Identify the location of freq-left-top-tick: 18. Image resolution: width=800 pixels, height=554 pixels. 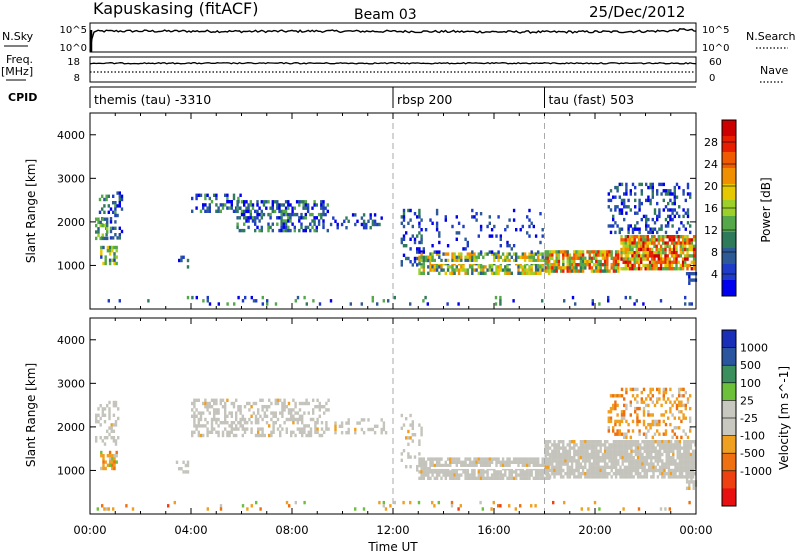
(73, 62).